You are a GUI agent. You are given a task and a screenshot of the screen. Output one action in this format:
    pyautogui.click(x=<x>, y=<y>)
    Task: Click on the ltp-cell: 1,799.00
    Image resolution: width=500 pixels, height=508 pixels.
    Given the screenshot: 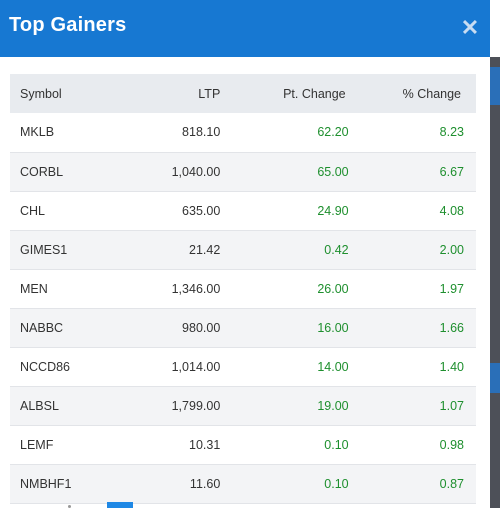 What is the action you would take?
    pyautogui.click(x=196, y=405)
    